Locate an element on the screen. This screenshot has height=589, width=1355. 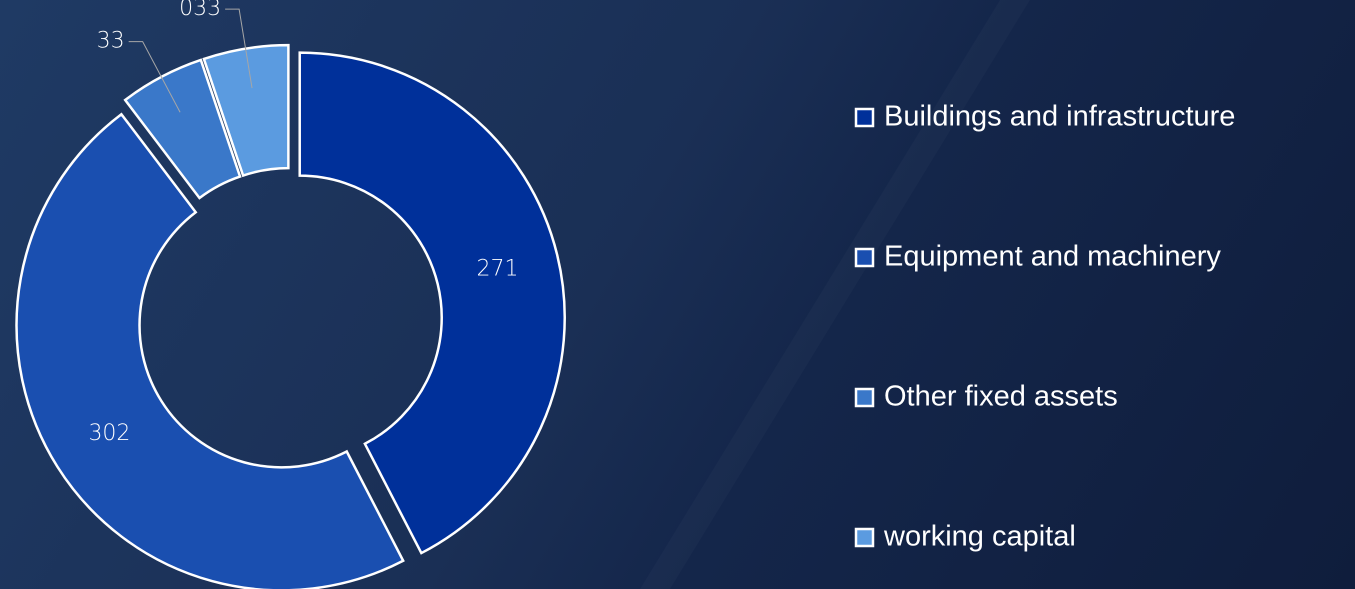
legend-label: working capital is located at coordinates (979, 537).